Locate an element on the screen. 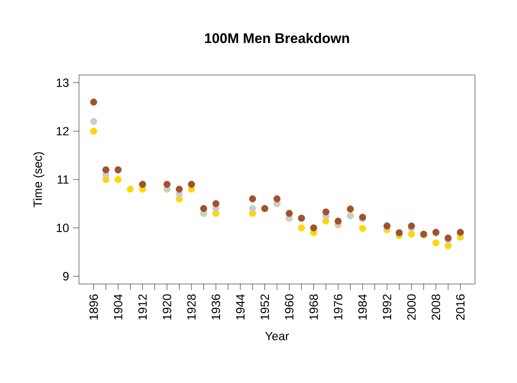 The height and width of the screenshot is (383, 517). y-tick-label: 9 is located at coordinates (66, 276).